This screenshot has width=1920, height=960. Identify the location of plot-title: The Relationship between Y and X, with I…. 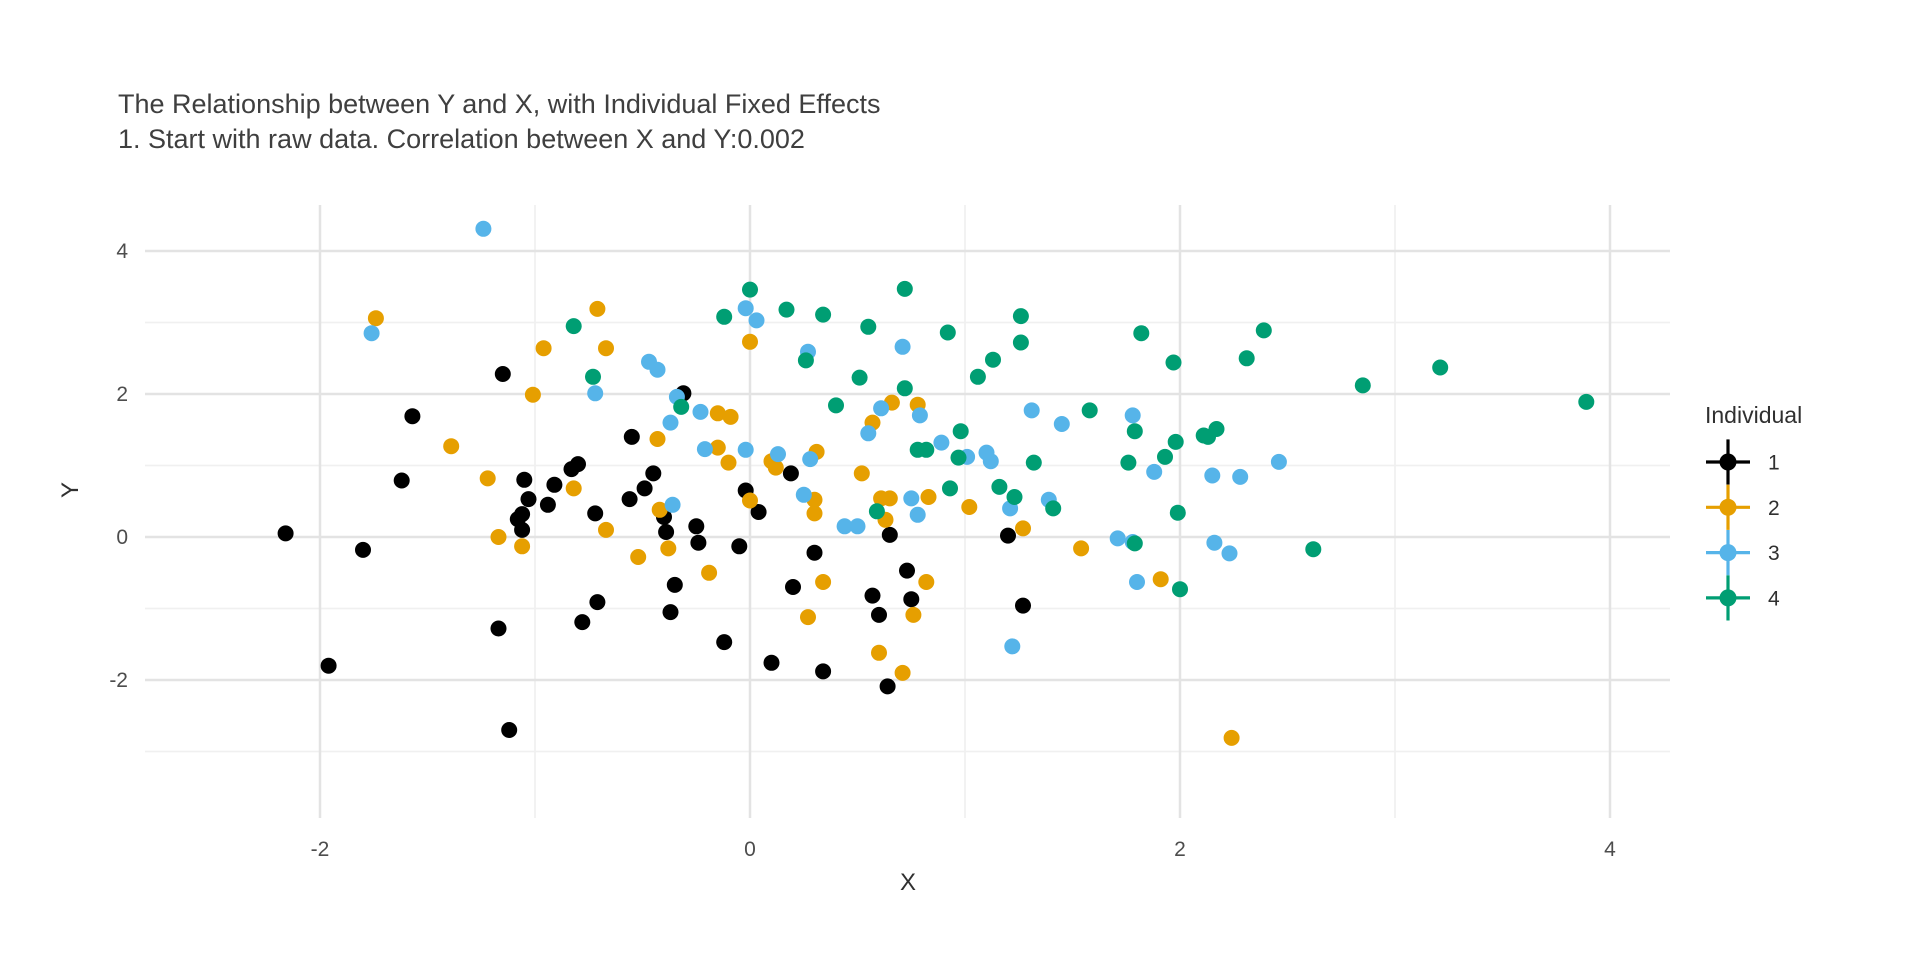
(499, 104).